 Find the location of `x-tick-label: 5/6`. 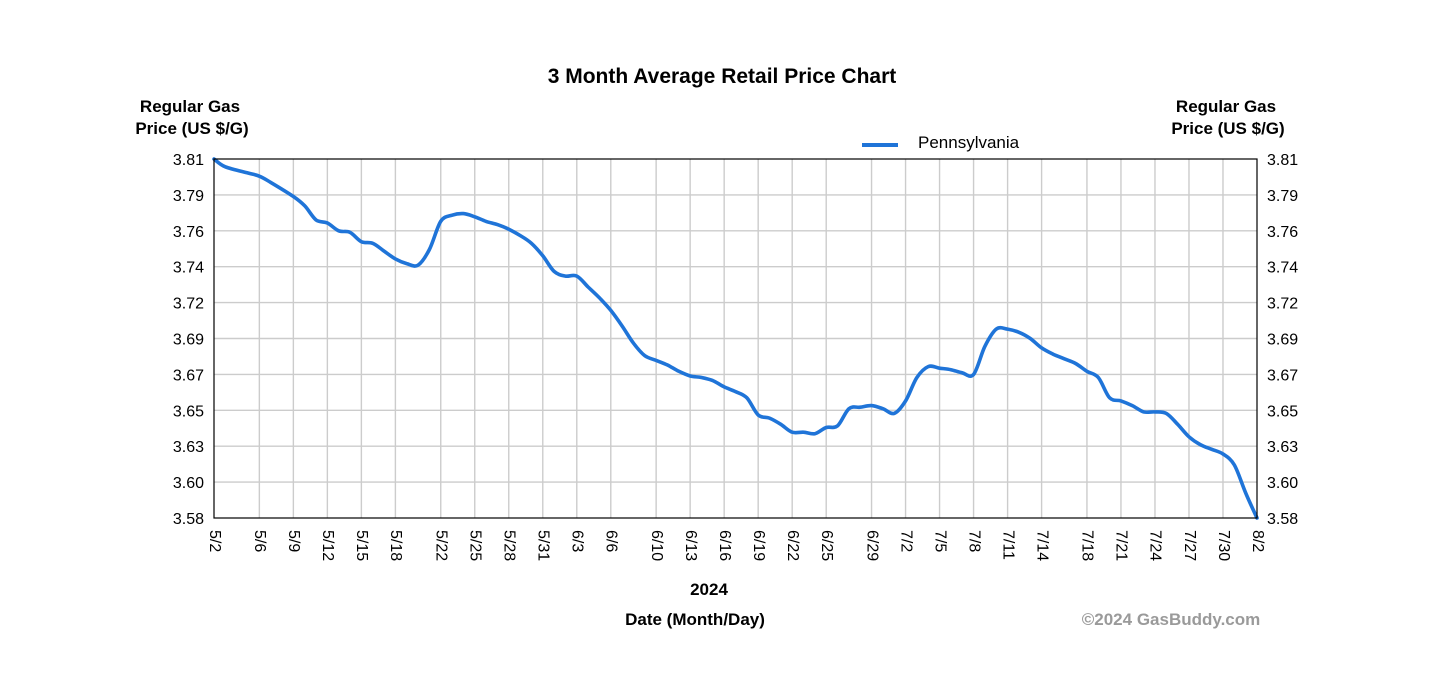

x-tick-label: 5/6 is located at coordinates (259, 541).